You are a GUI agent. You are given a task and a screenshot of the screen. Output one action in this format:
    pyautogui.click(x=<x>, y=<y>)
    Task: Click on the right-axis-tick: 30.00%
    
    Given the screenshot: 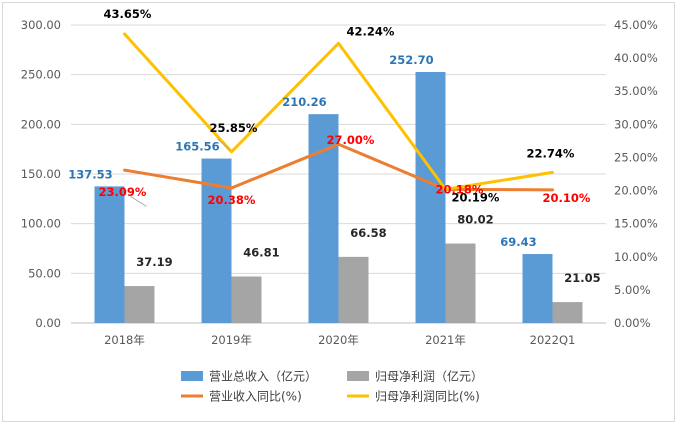 What is the action you would take?
    pyautogui.click(x=636, y=124)
    